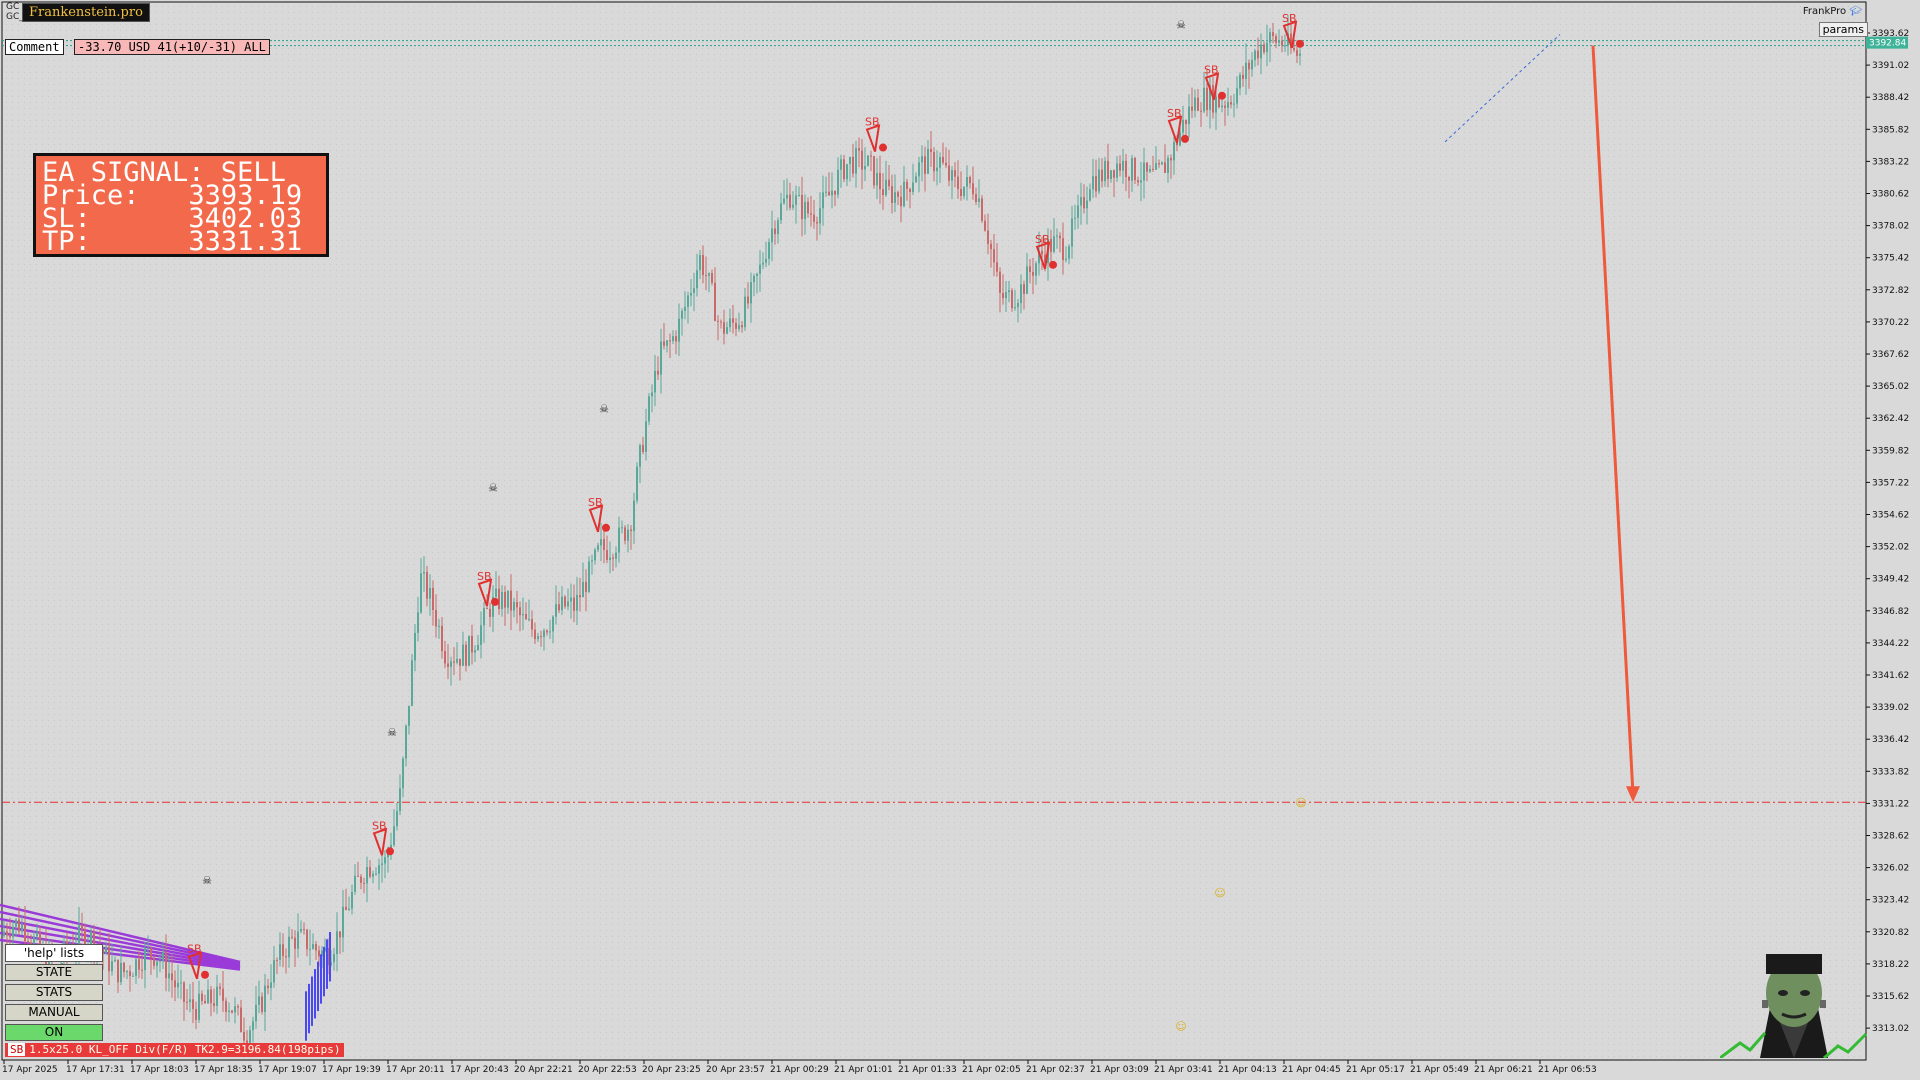 The height and width of the screenshot is (1080, 1920). What do you see at coordinates (54, 992) in the screenshot?
I see `stats-button: STATS` at bounding box center [54, 992].